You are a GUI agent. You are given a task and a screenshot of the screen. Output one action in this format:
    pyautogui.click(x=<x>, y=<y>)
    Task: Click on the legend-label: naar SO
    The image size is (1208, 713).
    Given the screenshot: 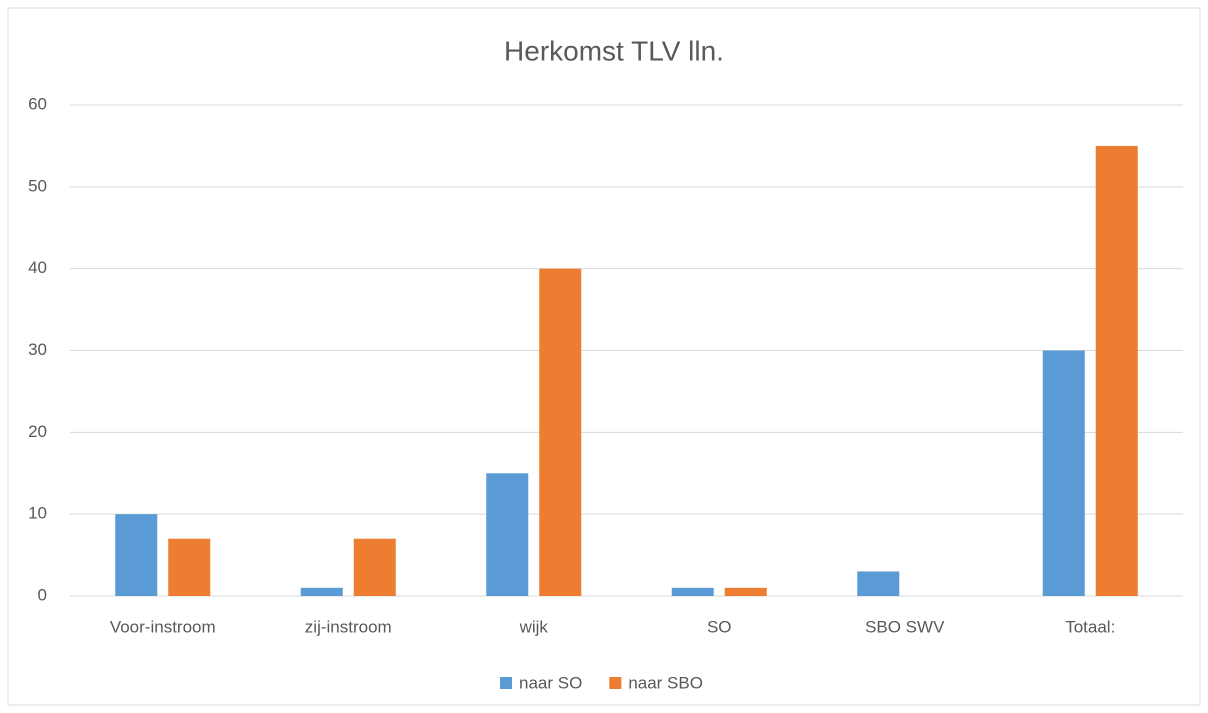 What is the action you would take?
    pyautogui.click(x=550, y=682)
    